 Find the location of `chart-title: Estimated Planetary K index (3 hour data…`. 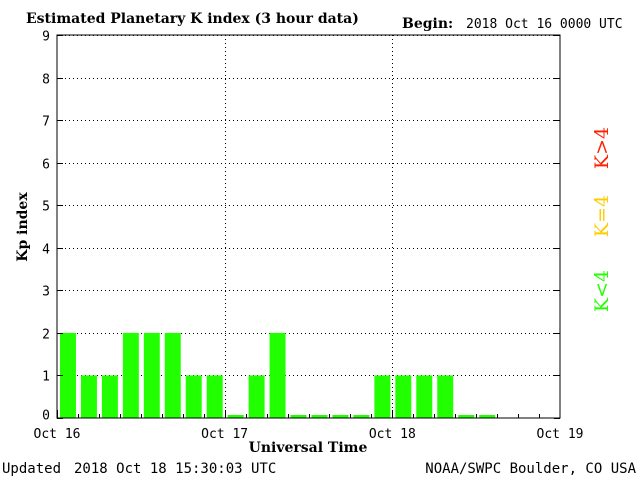

chart-title: Estimated Planetary K index (3 hour data… is located at coordinates (192, 19).